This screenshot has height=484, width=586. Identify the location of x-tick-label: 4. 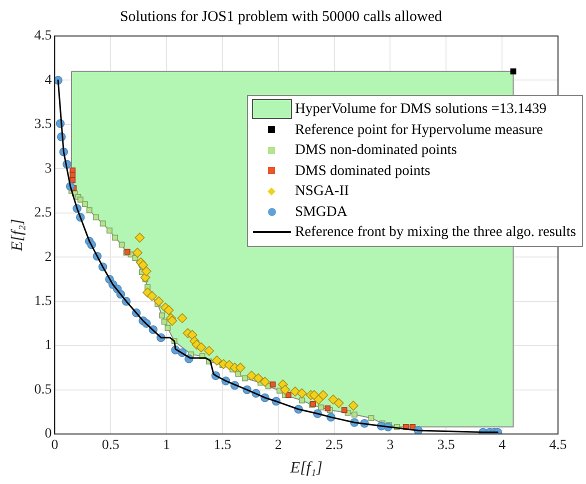
(502, 446).